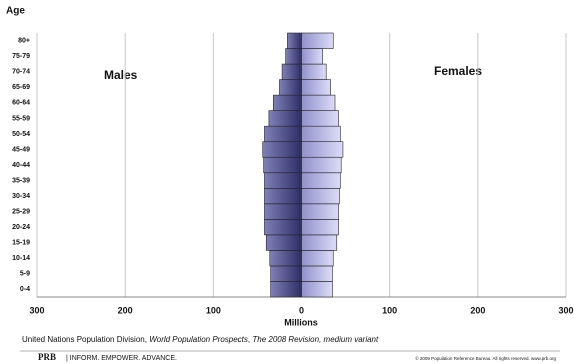 The height and width of the screenshot is (364, 574). I want to click on x-tick-label: 0, so click(301, 310).